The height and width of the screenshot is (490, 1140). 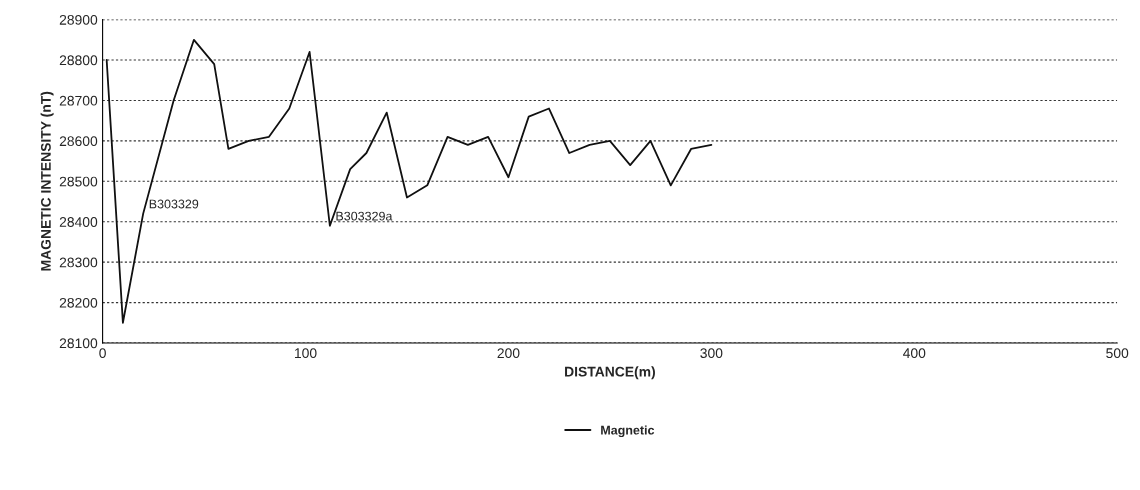 What do you see at coordinates (102, 353) in the screenshot?
I see `x-tick-label: 0` at bounding box center [102, 353].